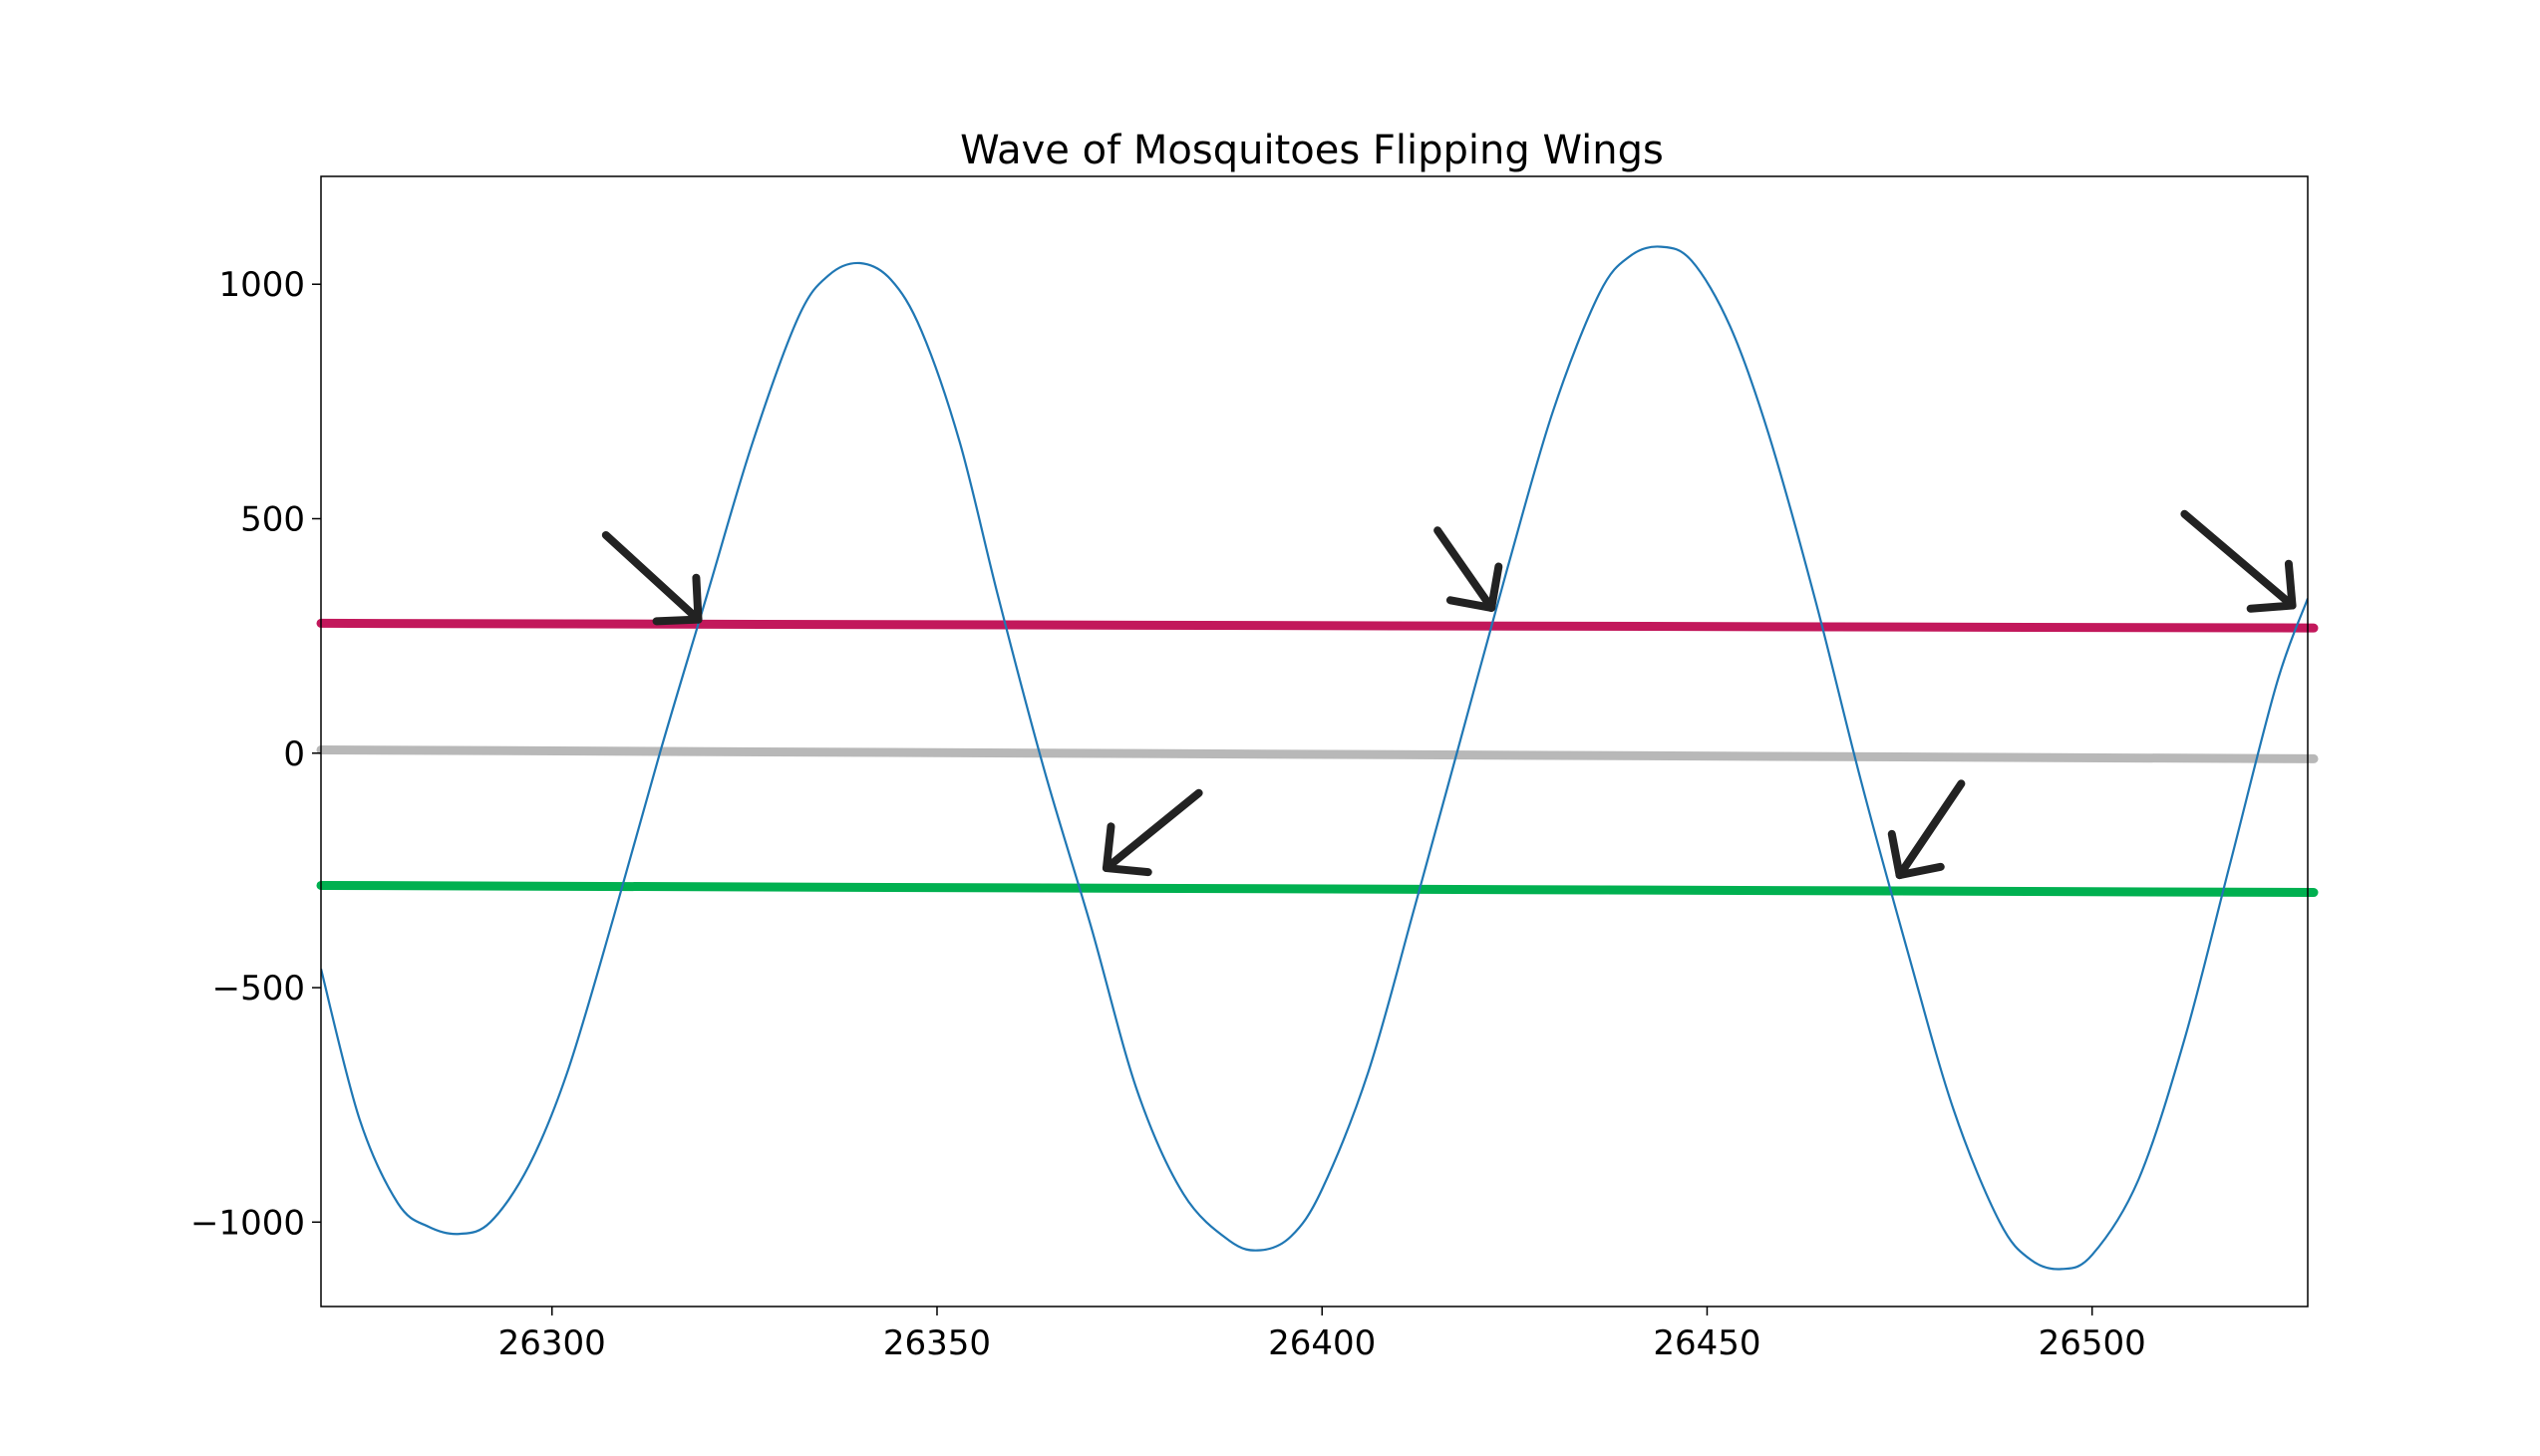 The image size is (2540, 1456). I want to click on y-tick-label: −1000, so click(248, 1223).